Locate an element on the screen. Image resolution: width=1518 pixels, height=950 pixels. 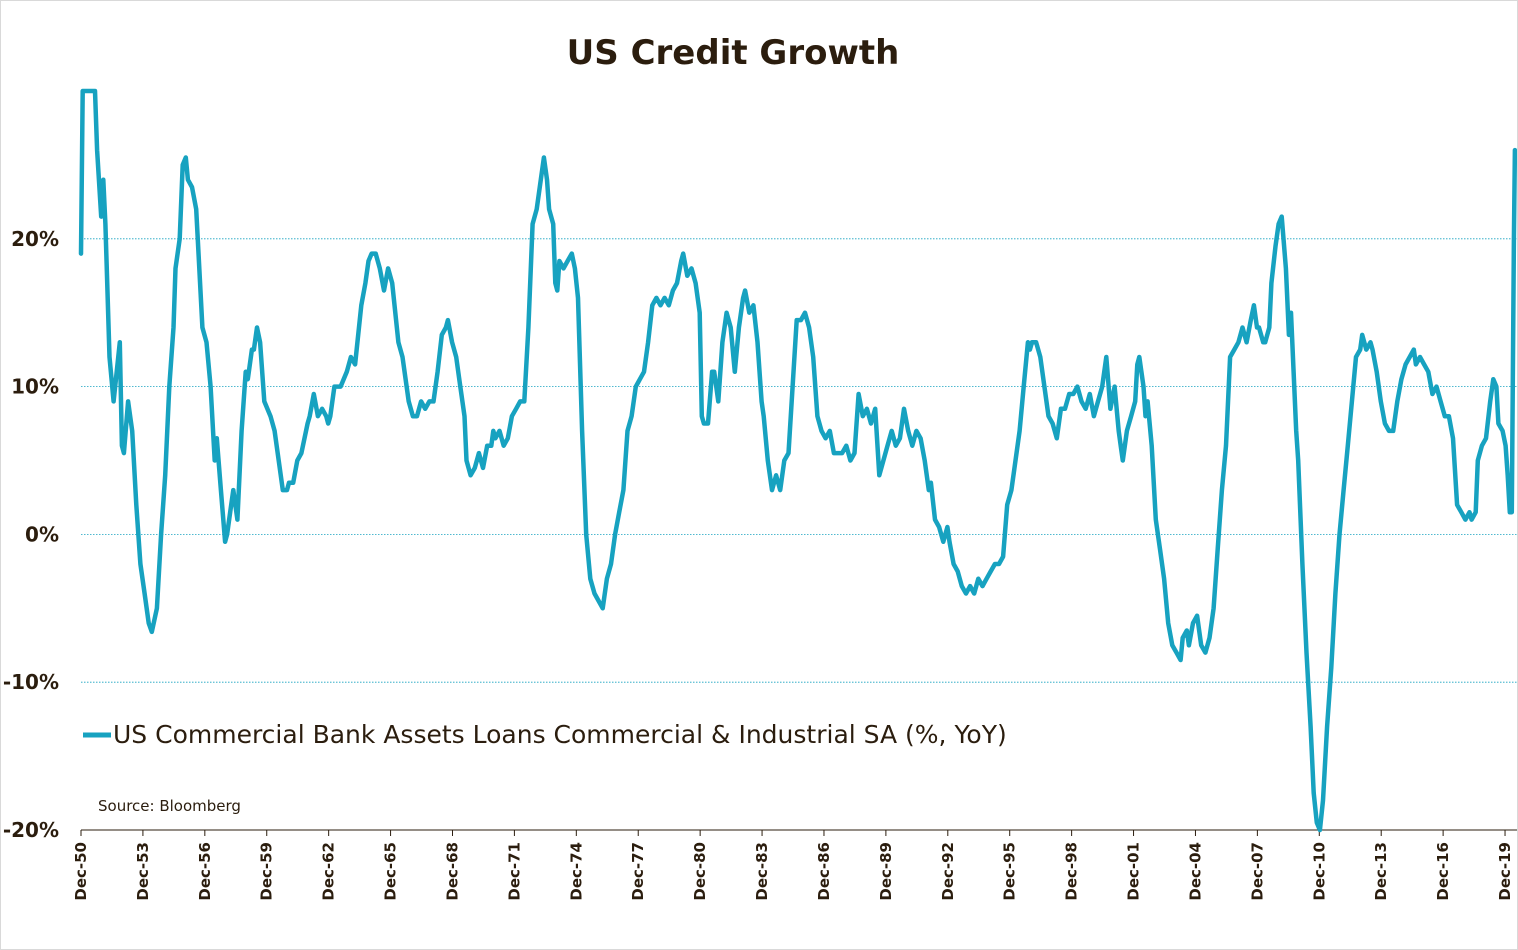
chart-title: US Credit Growth is located at coordinates (733, 53).